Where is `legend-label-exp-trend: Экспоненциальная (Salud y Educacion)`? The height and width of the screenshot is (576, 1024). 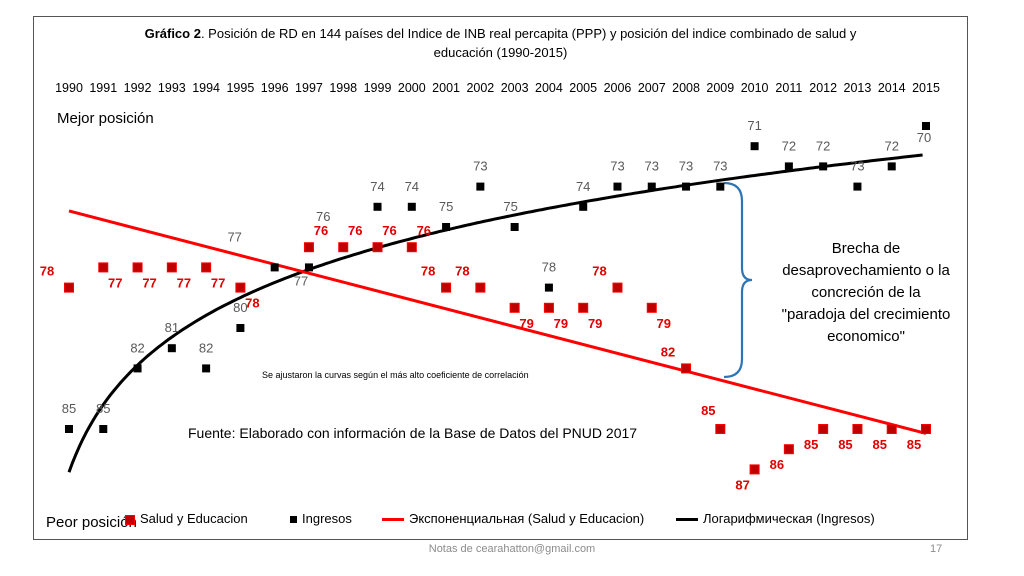 legend-label-exp-trend: Экспоненциальная (Salud y Educacion) is located at coordinates (527, 518).